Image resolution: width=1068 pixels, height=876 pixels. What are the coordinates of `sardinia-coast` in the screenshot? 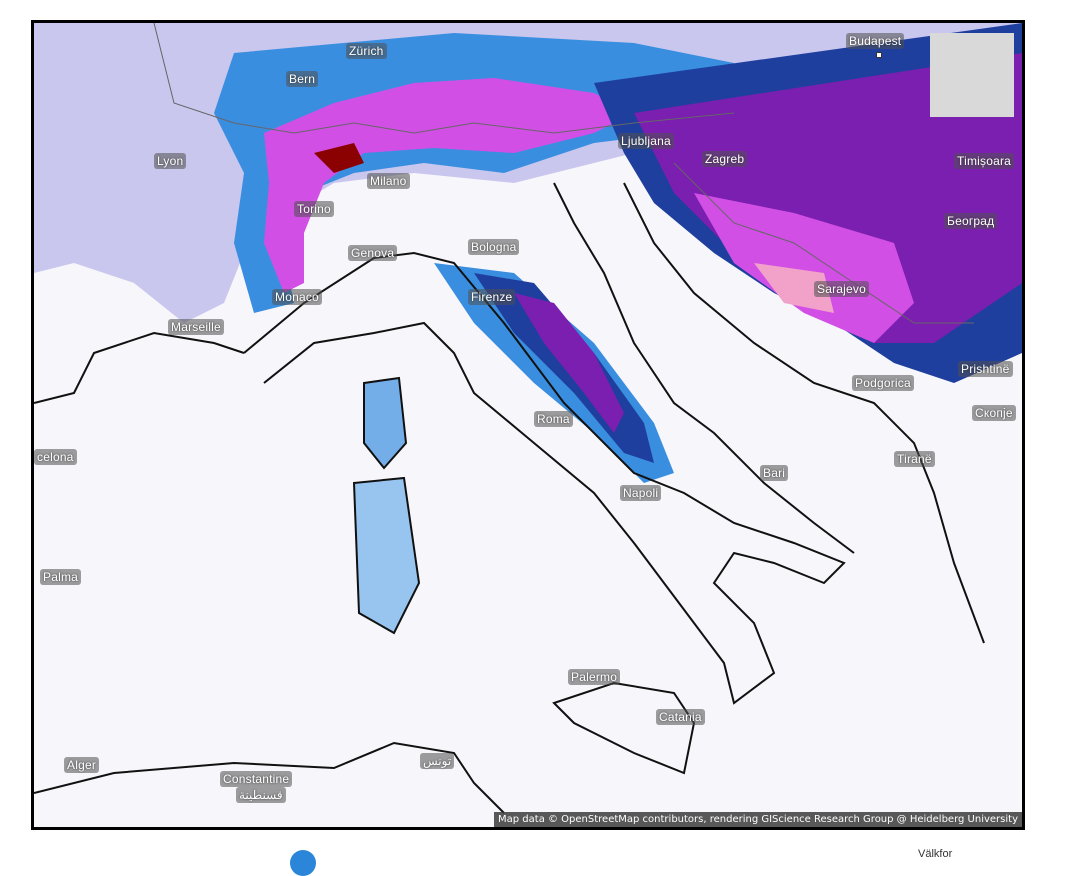 It's located at (386, 555).